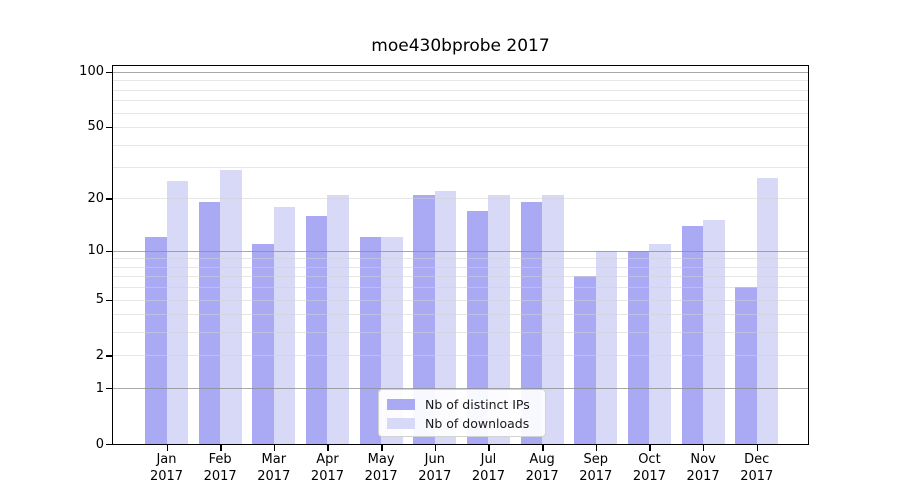  I want to click on bar-jul-downloads, so click(499, 319).